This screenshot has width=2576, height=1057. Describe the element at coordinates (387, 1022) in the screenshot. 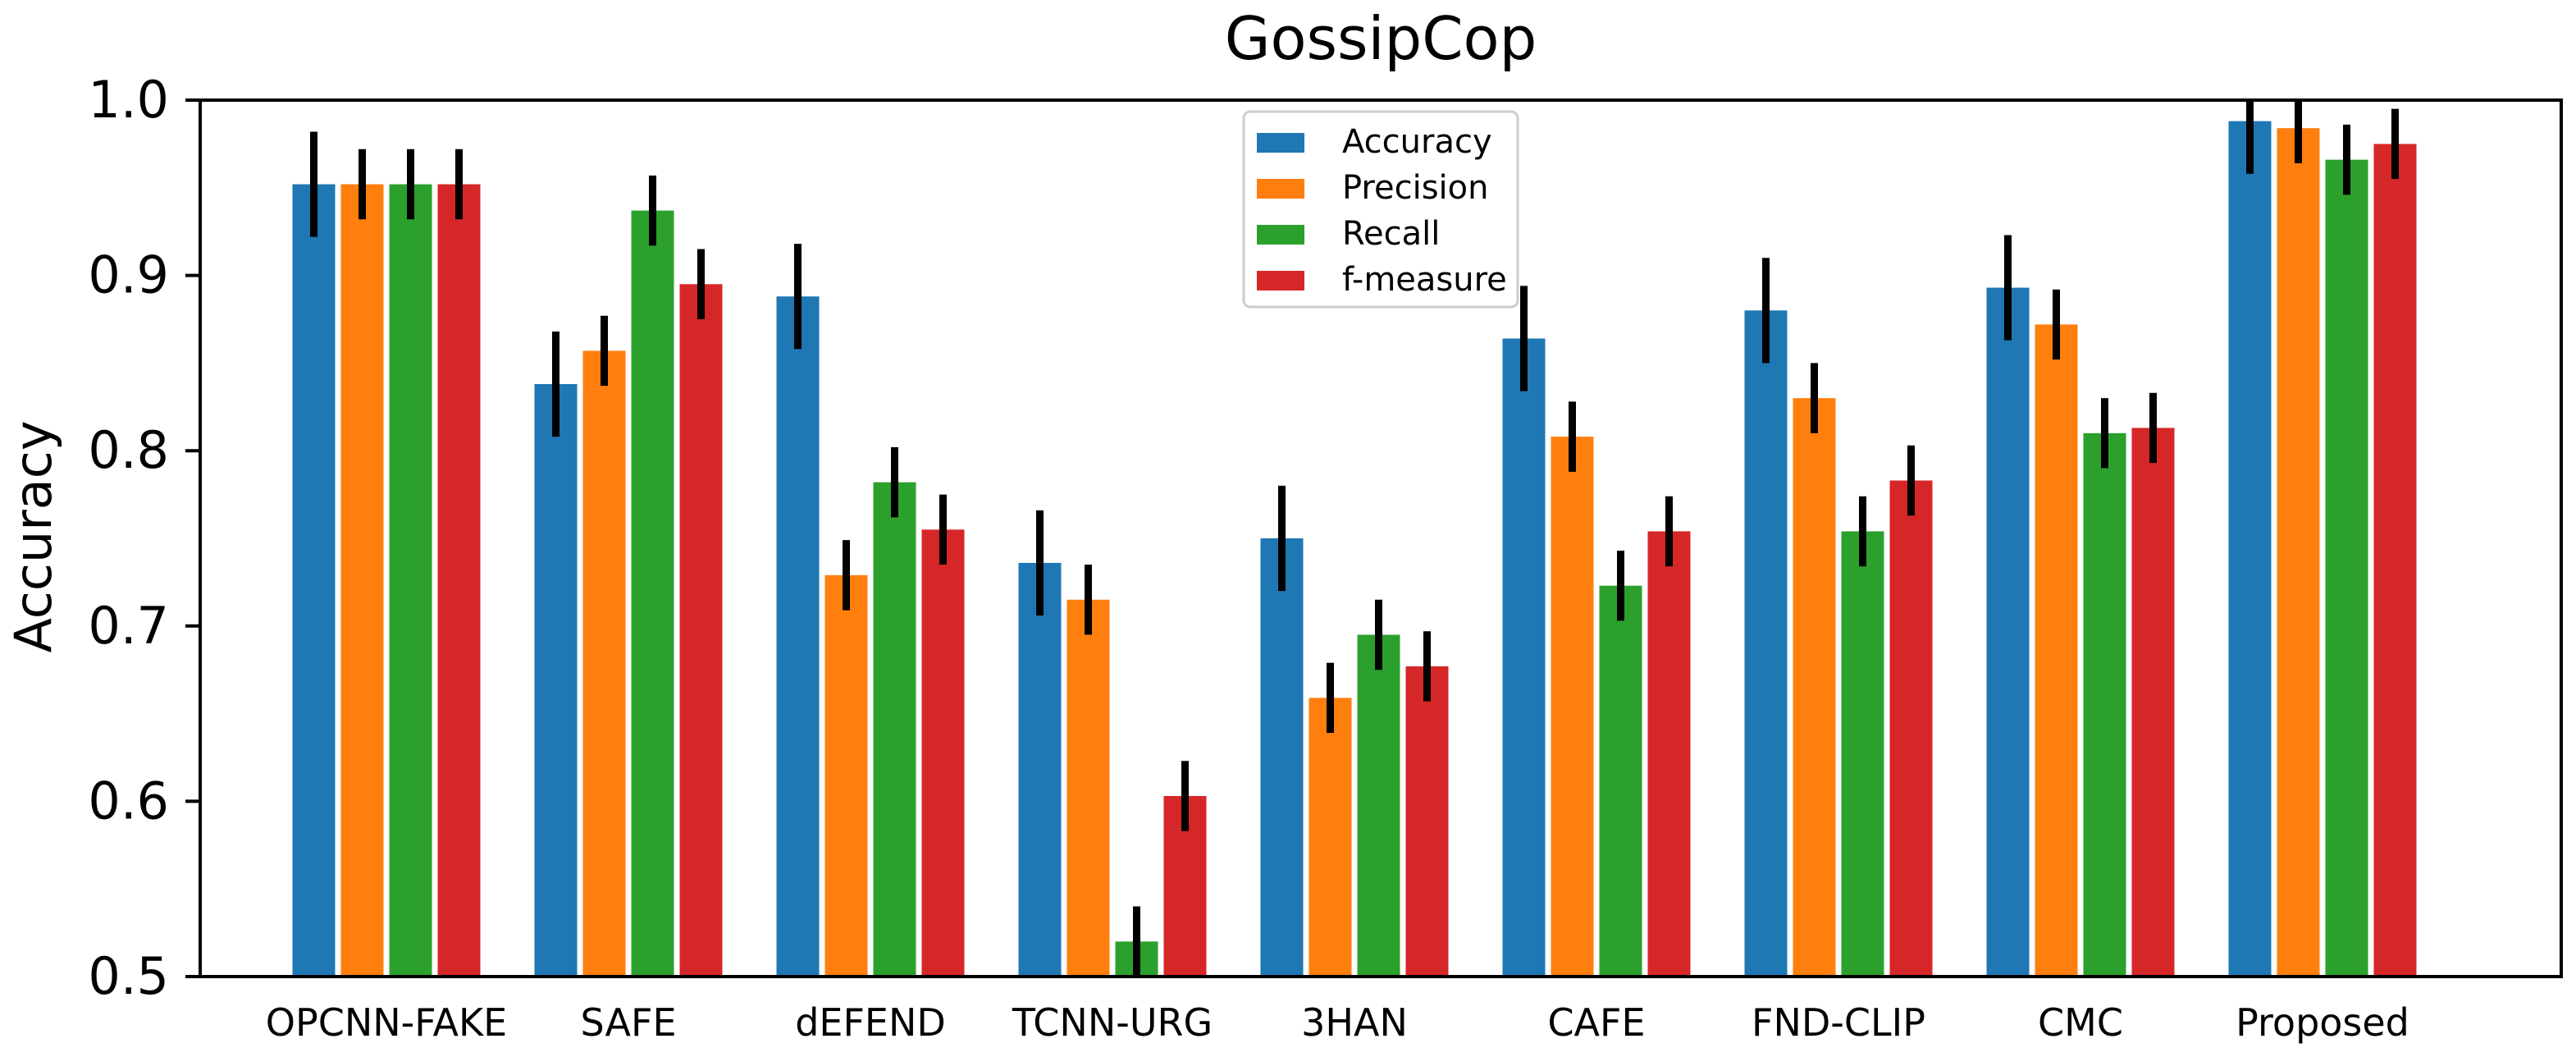

I see `x-tick-label-opcnn-fake: OPCNN-FAKE` at that location.